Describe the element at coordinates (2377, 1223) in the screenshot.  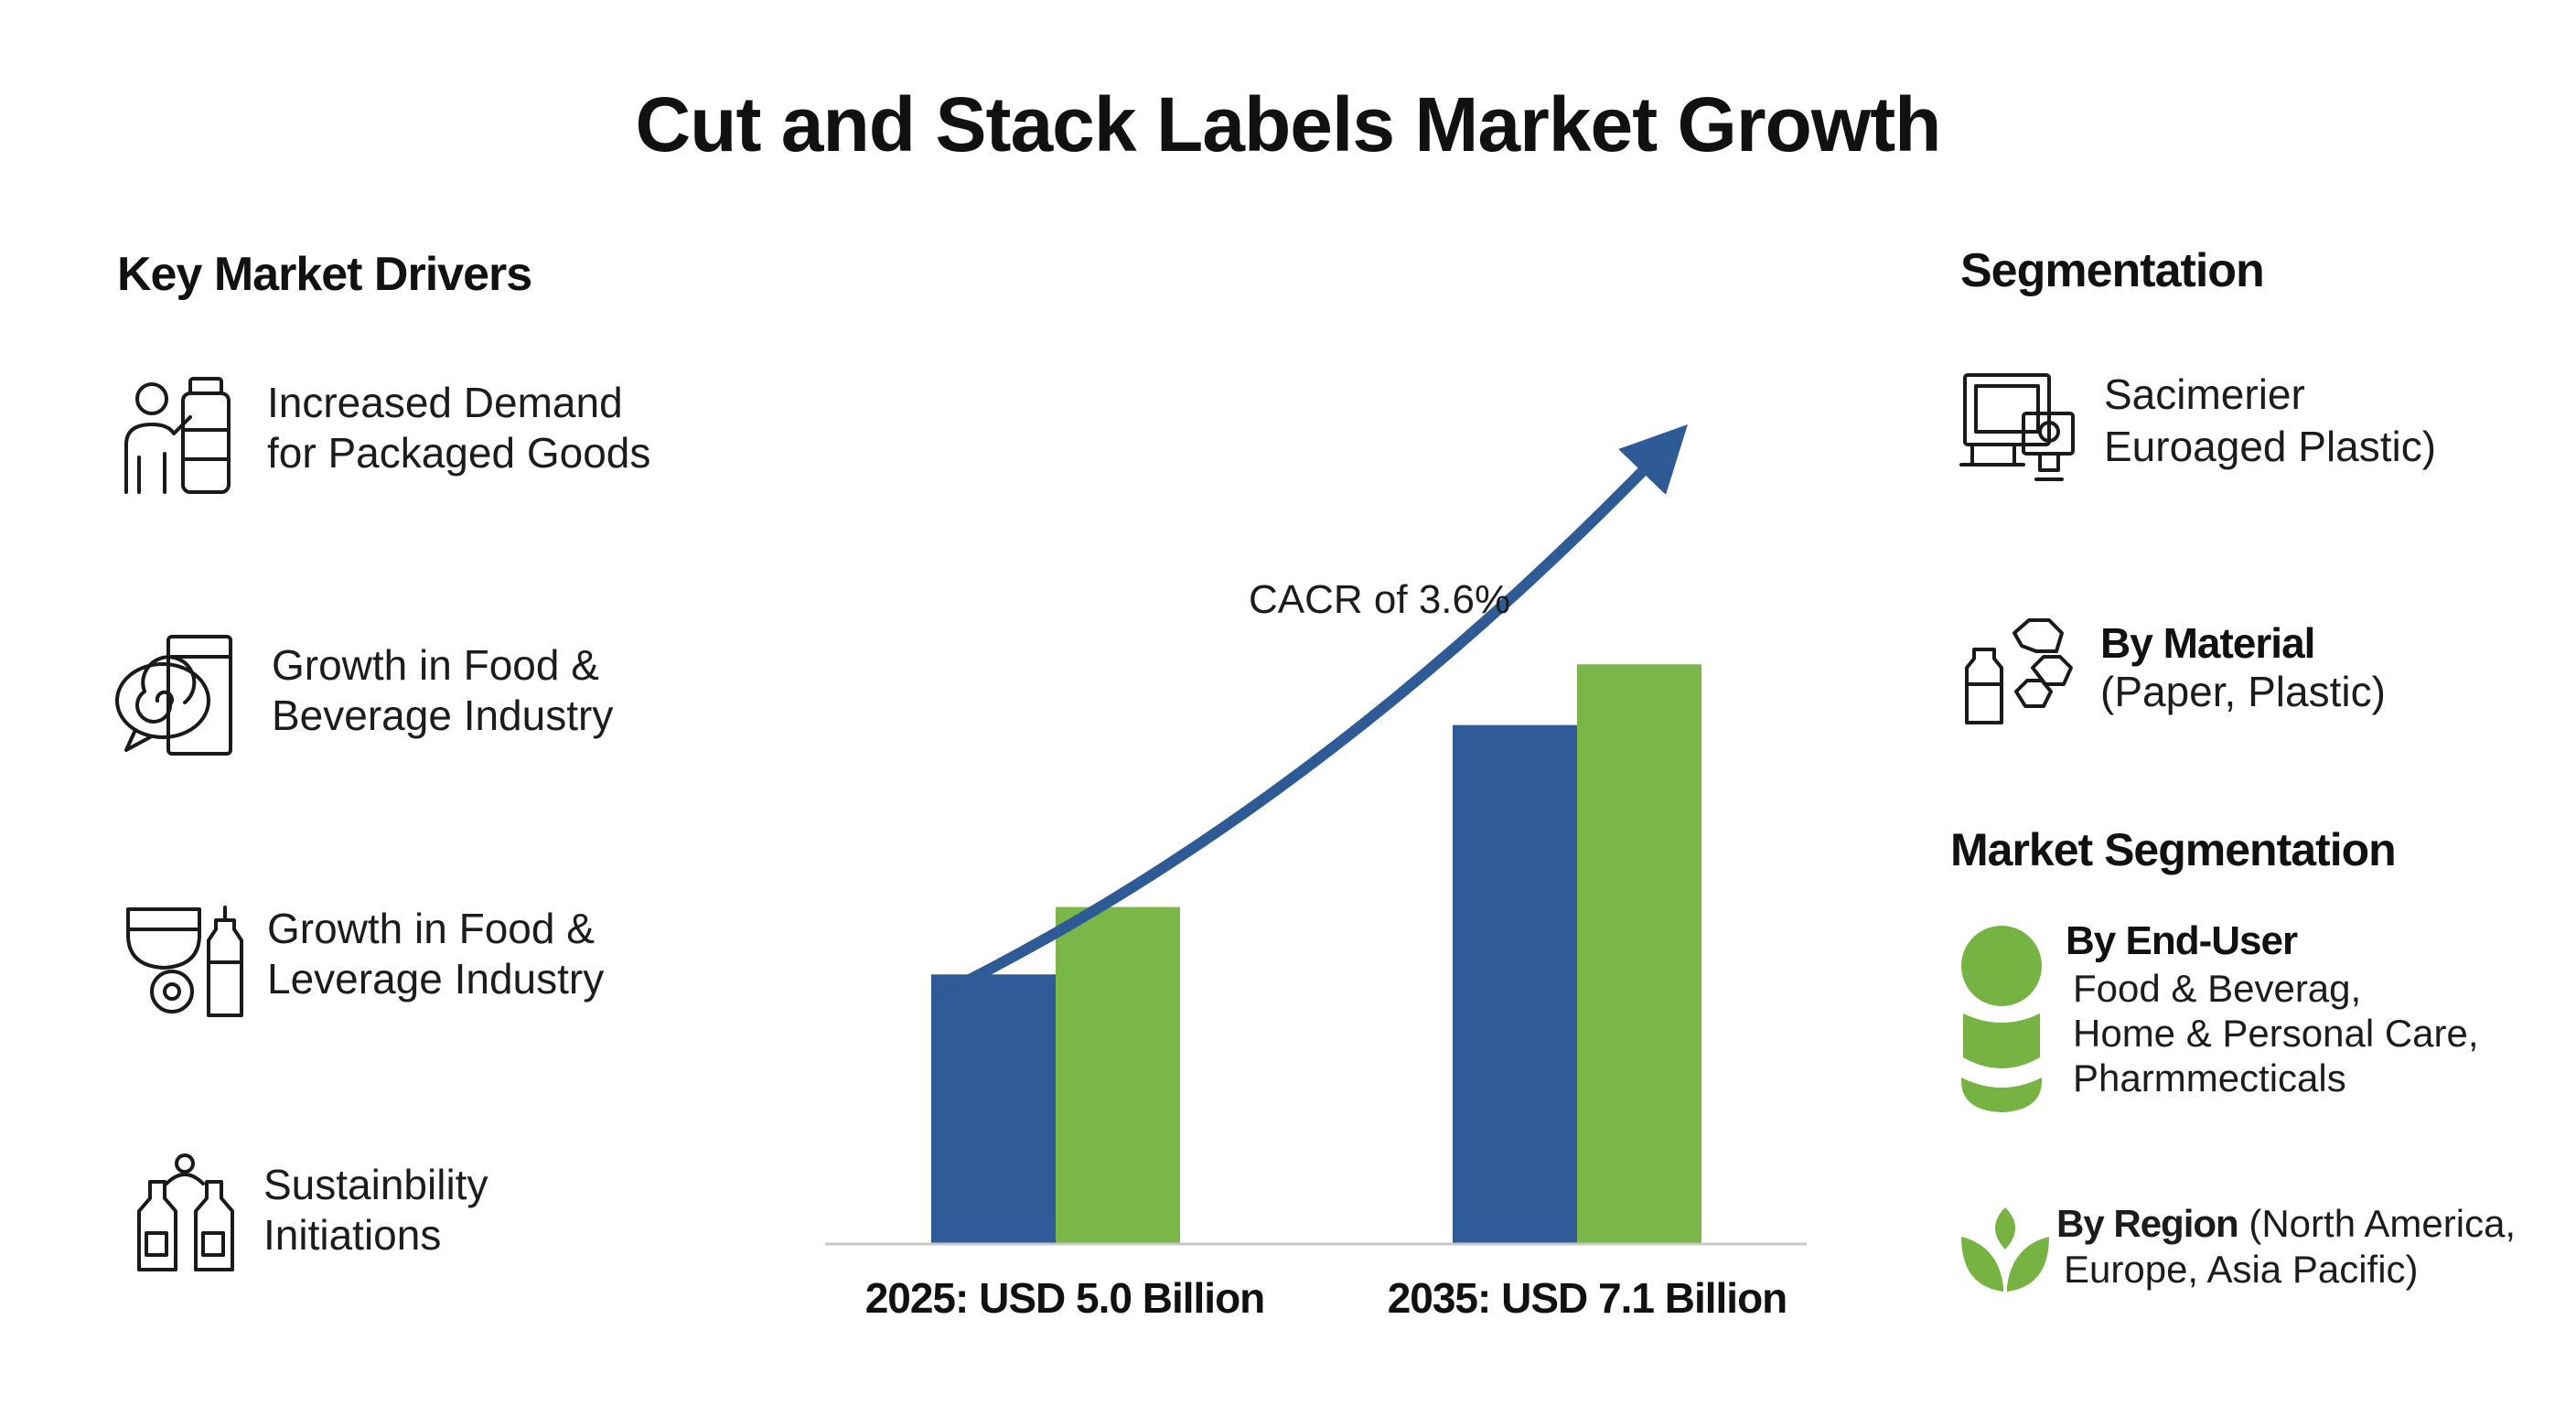
I see `region-rest: (North America,` at that location.